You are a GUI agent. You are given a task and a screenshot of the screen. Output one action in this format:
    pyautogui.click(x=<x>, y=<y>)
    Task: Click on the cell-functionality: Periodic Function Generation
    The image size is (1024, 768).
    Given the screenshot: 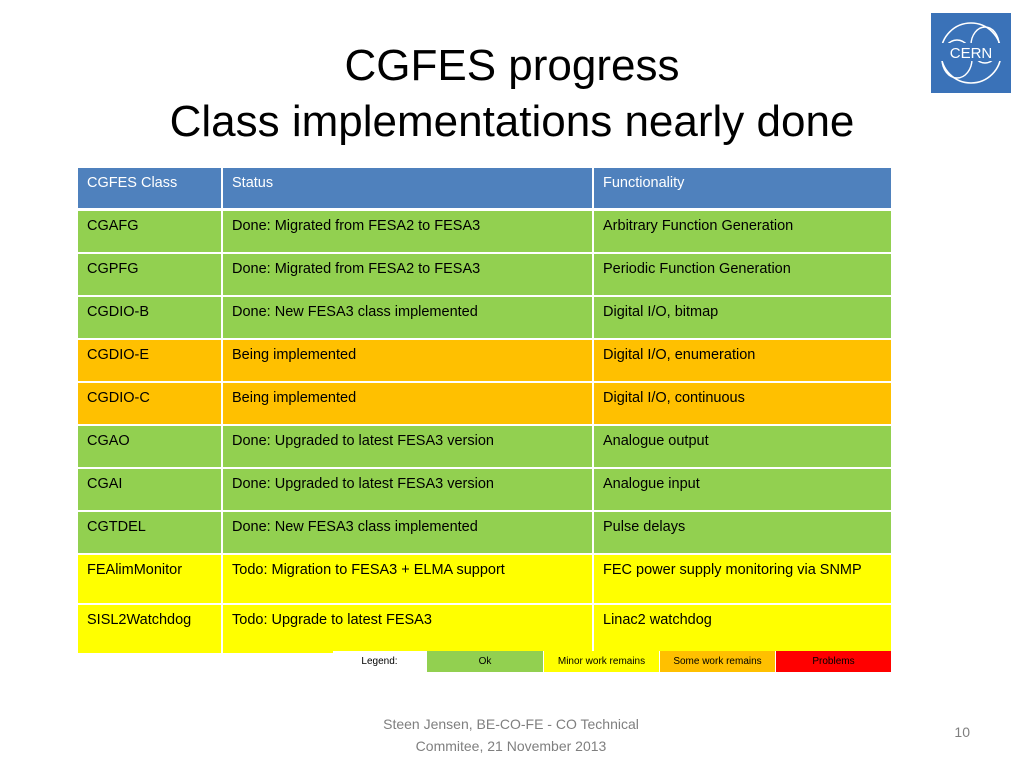 What is the action you would take?
    pyautogui.click(x=742, y=274)
    